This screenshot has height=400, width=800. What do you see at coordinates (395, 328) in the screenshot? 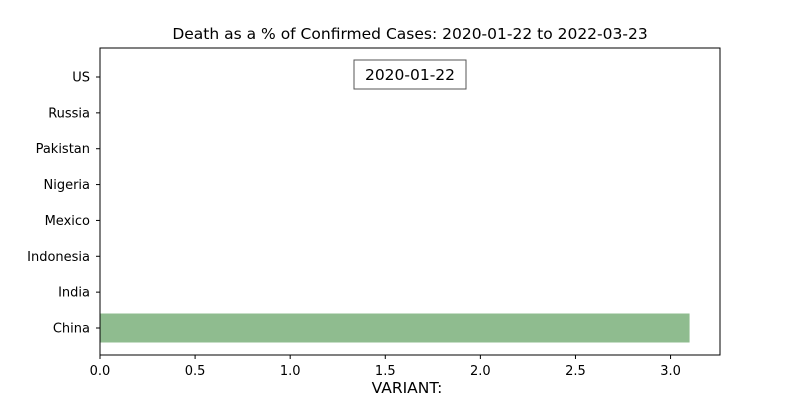
I see `bar-china` at bounding box center [395, 328].